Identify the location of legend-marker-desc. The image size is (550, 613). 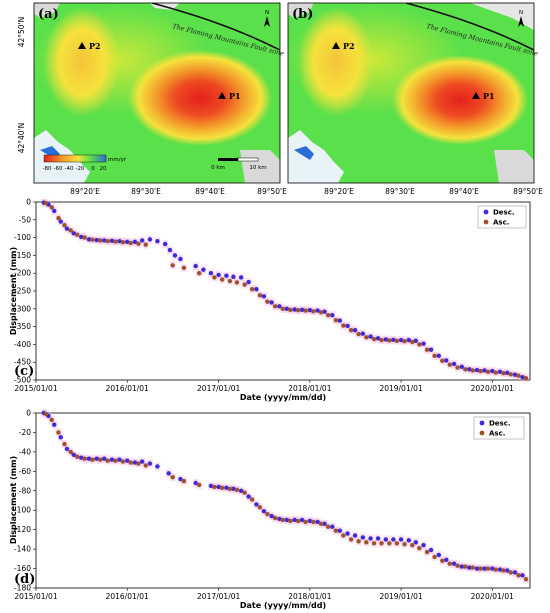
(482, 423).